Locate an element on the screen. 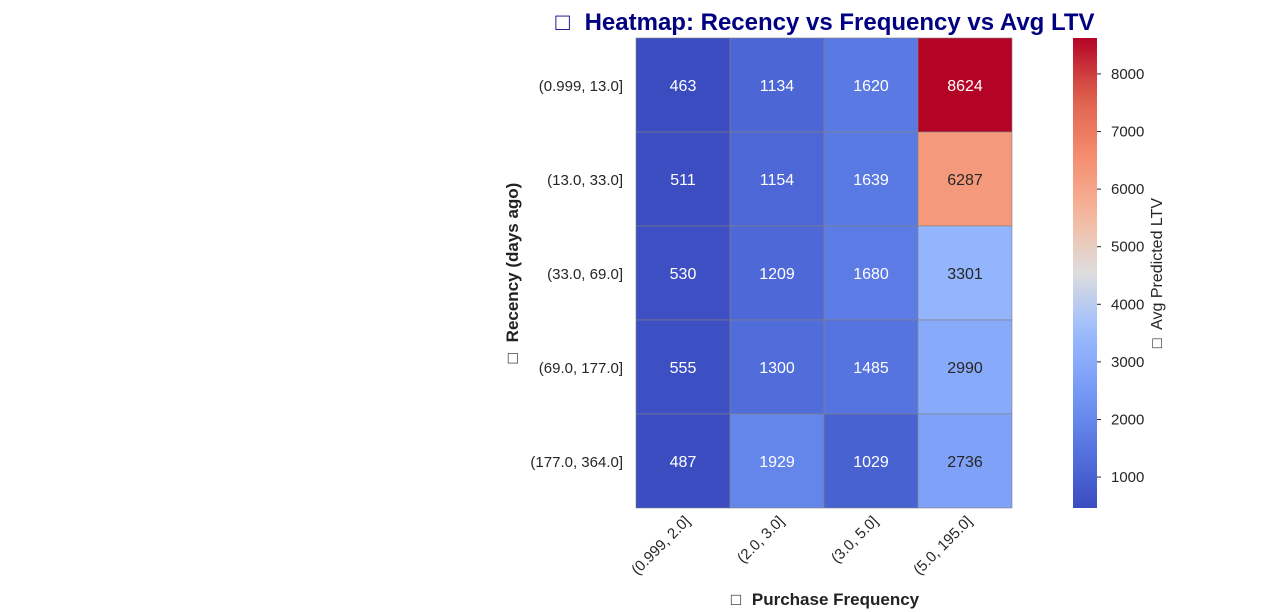 This screenshot has width=1280, height=612. y-tick-label: (13.0, 33.0] is located at coordinates (585, 180).